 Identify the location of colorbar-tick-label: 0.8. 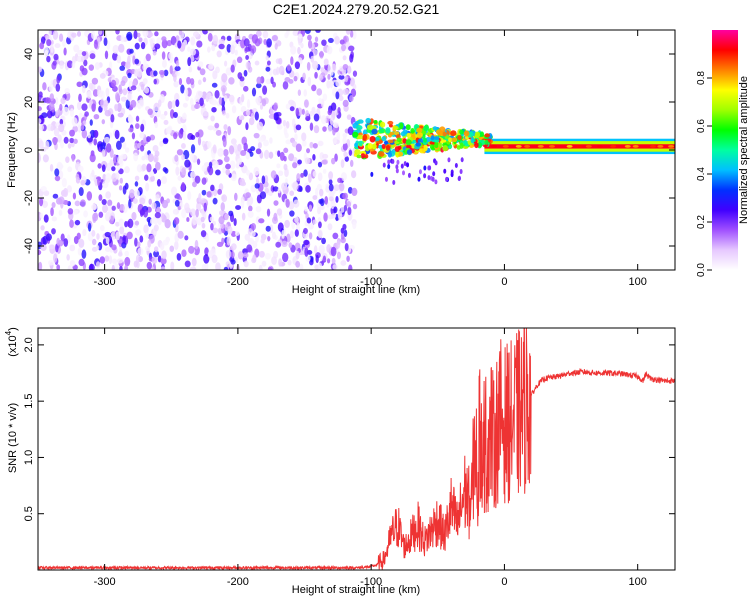
(701, 78).